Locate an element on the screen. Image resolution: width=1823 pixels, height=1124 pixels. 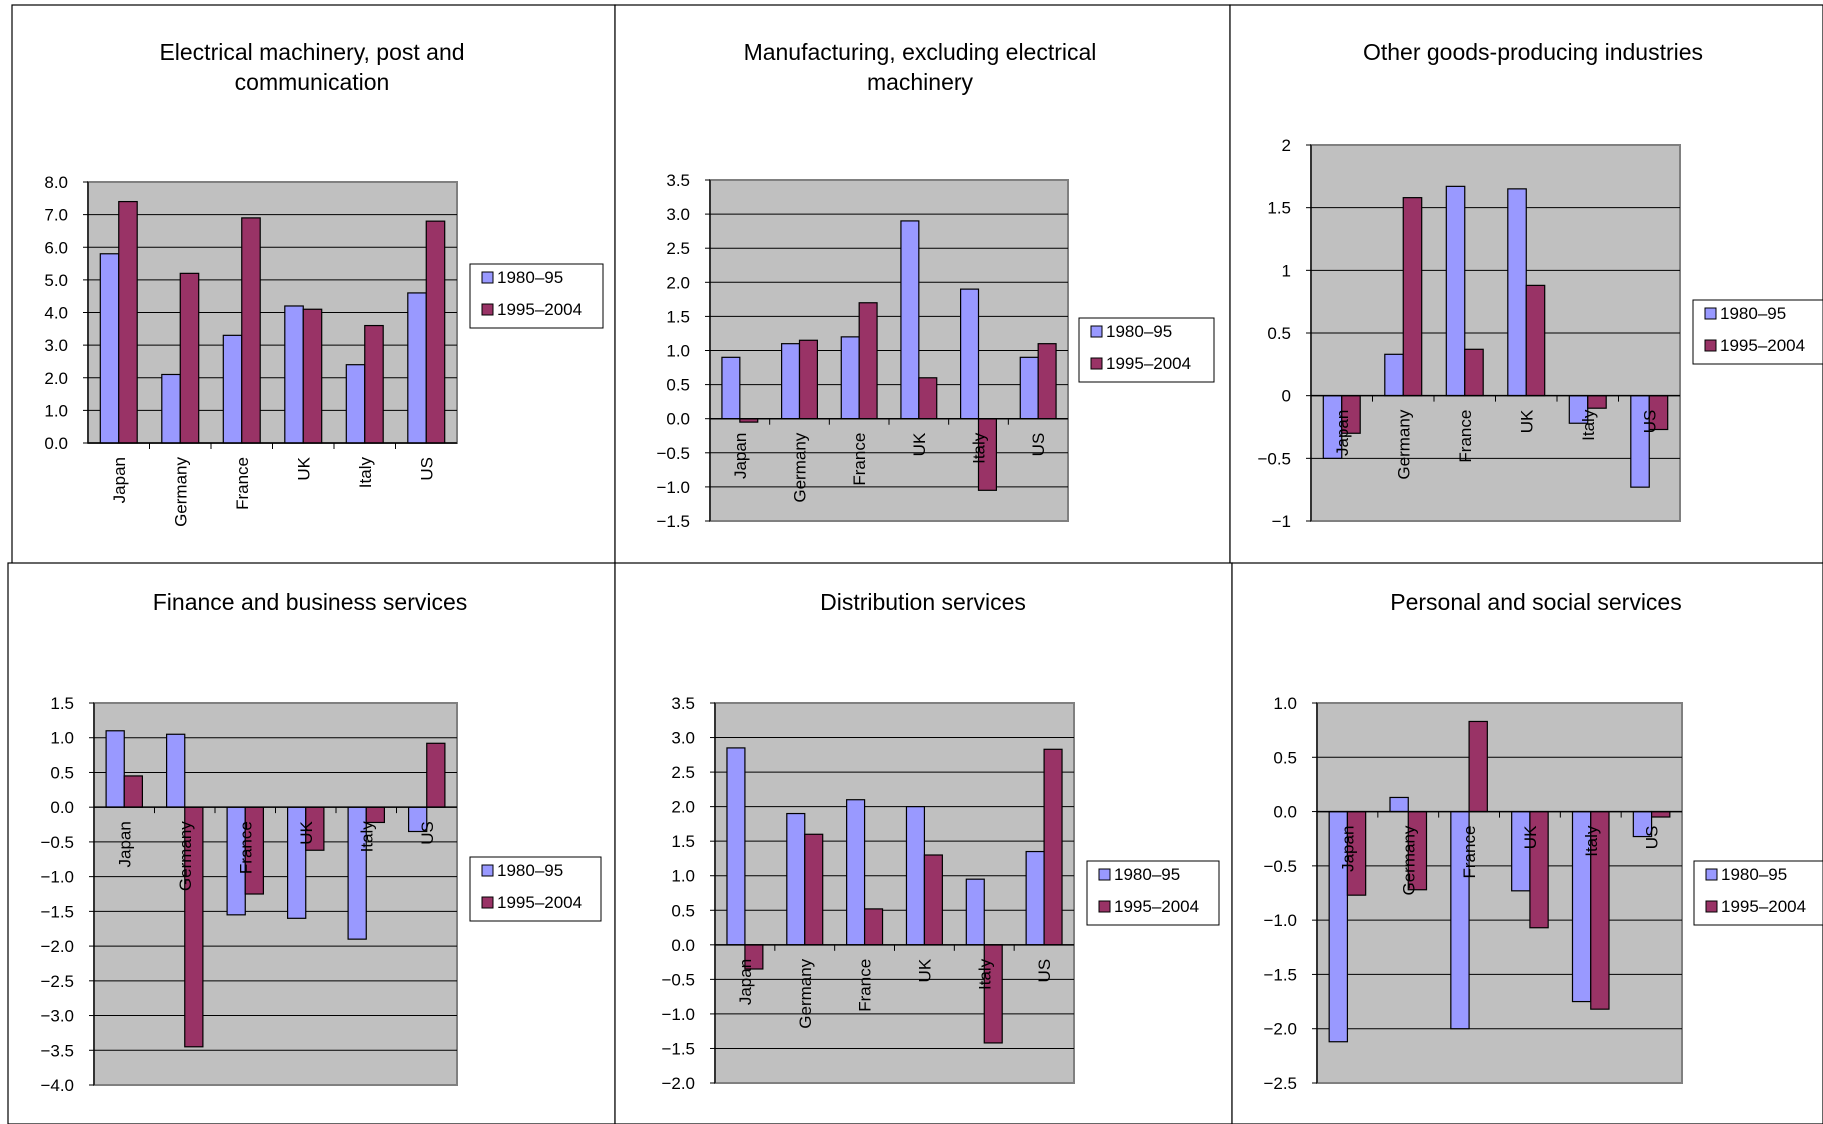
chart-title: Electrical machinery, post and is located at coordinates (311, 52).